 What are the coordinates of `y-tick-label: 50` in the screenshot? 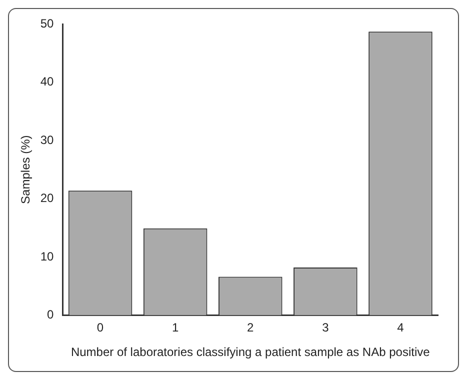 It's located at (47, 23).